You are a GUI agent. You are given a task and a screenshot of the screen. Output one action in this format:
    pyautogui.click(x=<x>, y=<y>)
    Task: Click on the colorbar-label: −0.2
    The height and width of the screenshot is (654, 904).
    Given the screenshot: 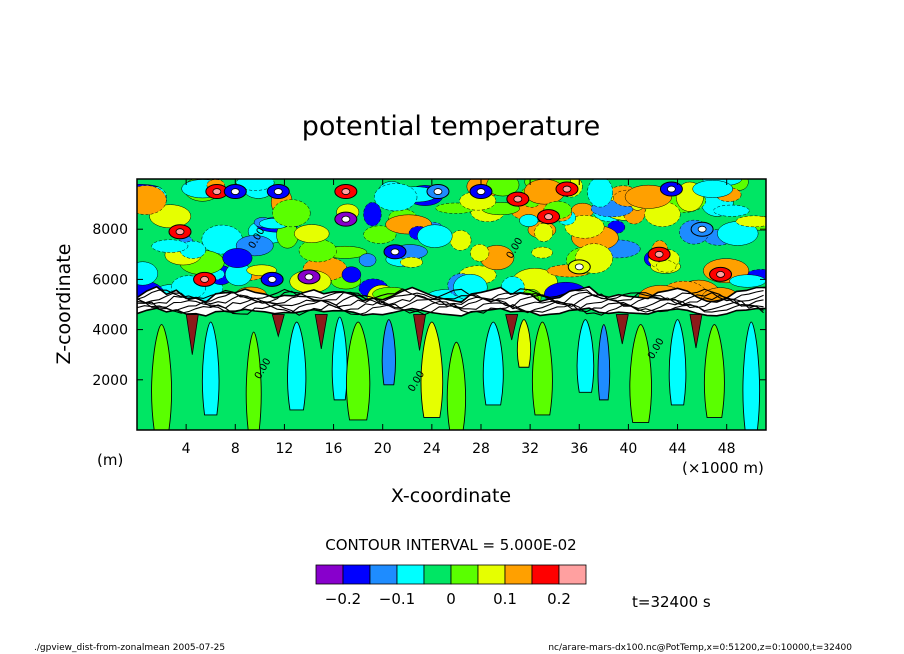 What is the action you would take?
    pyautogui.click(x=343, y=599)
    